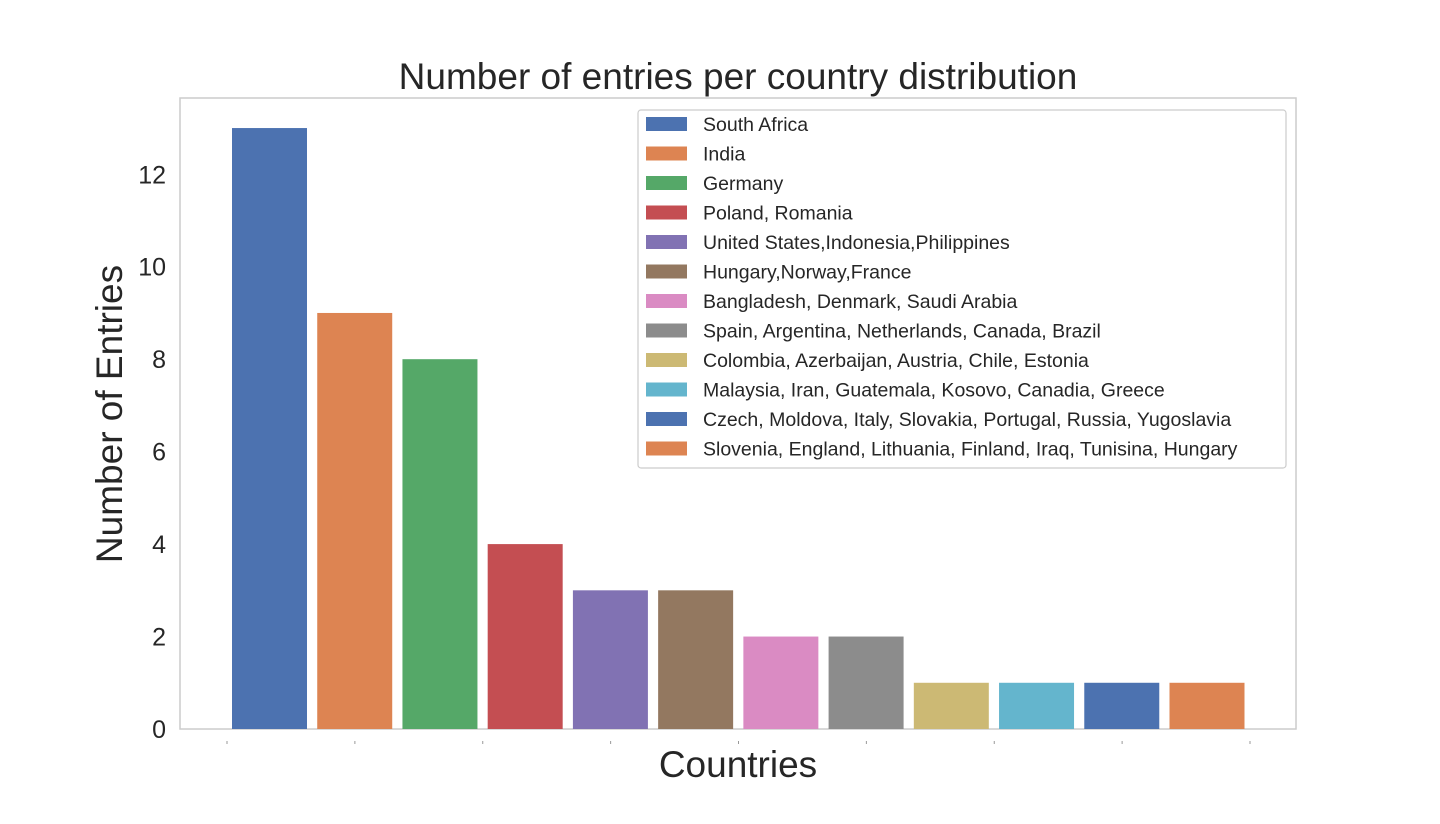  Describe the element at coordinates (778, 214) in the screenshot. I see `legend-label: Poland, Romania` at that location.